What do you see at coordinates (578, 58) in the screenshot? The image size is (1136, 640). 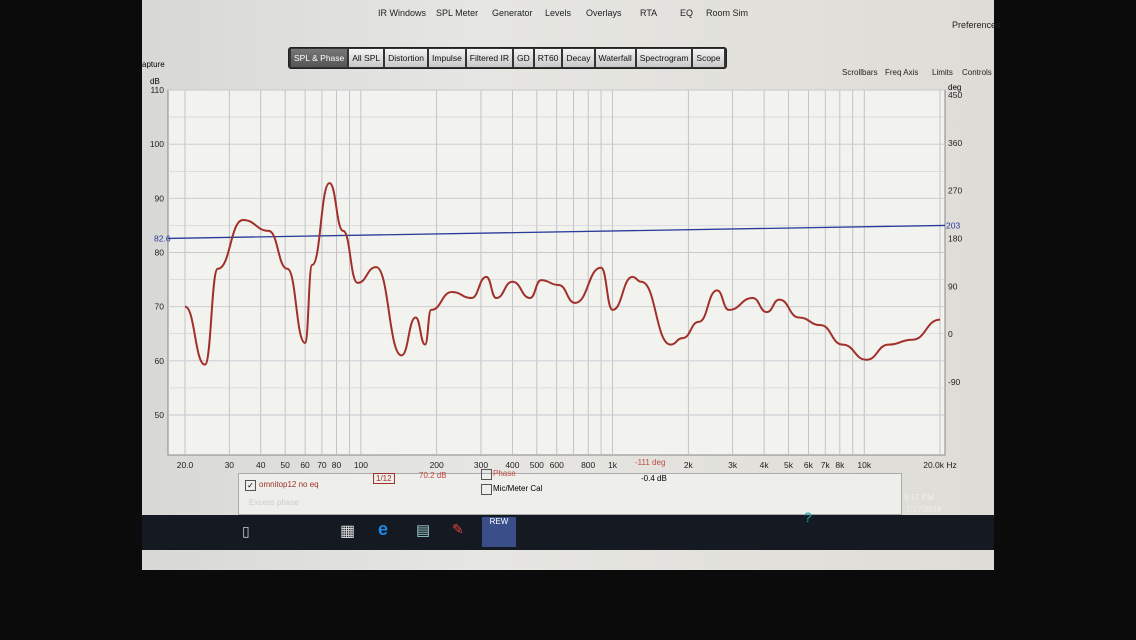 I see `tab-decay: Decay` at bounding box center [578, 58].